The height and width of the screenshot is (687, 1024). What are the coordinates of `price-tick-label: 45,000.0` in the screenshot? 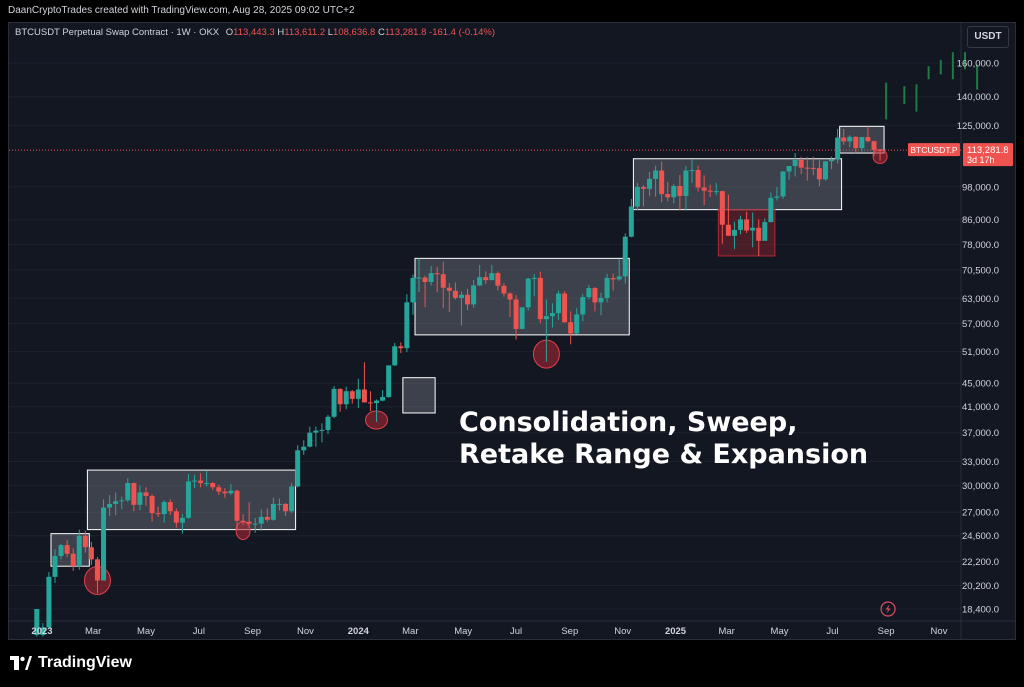 It's located at (980, 384).